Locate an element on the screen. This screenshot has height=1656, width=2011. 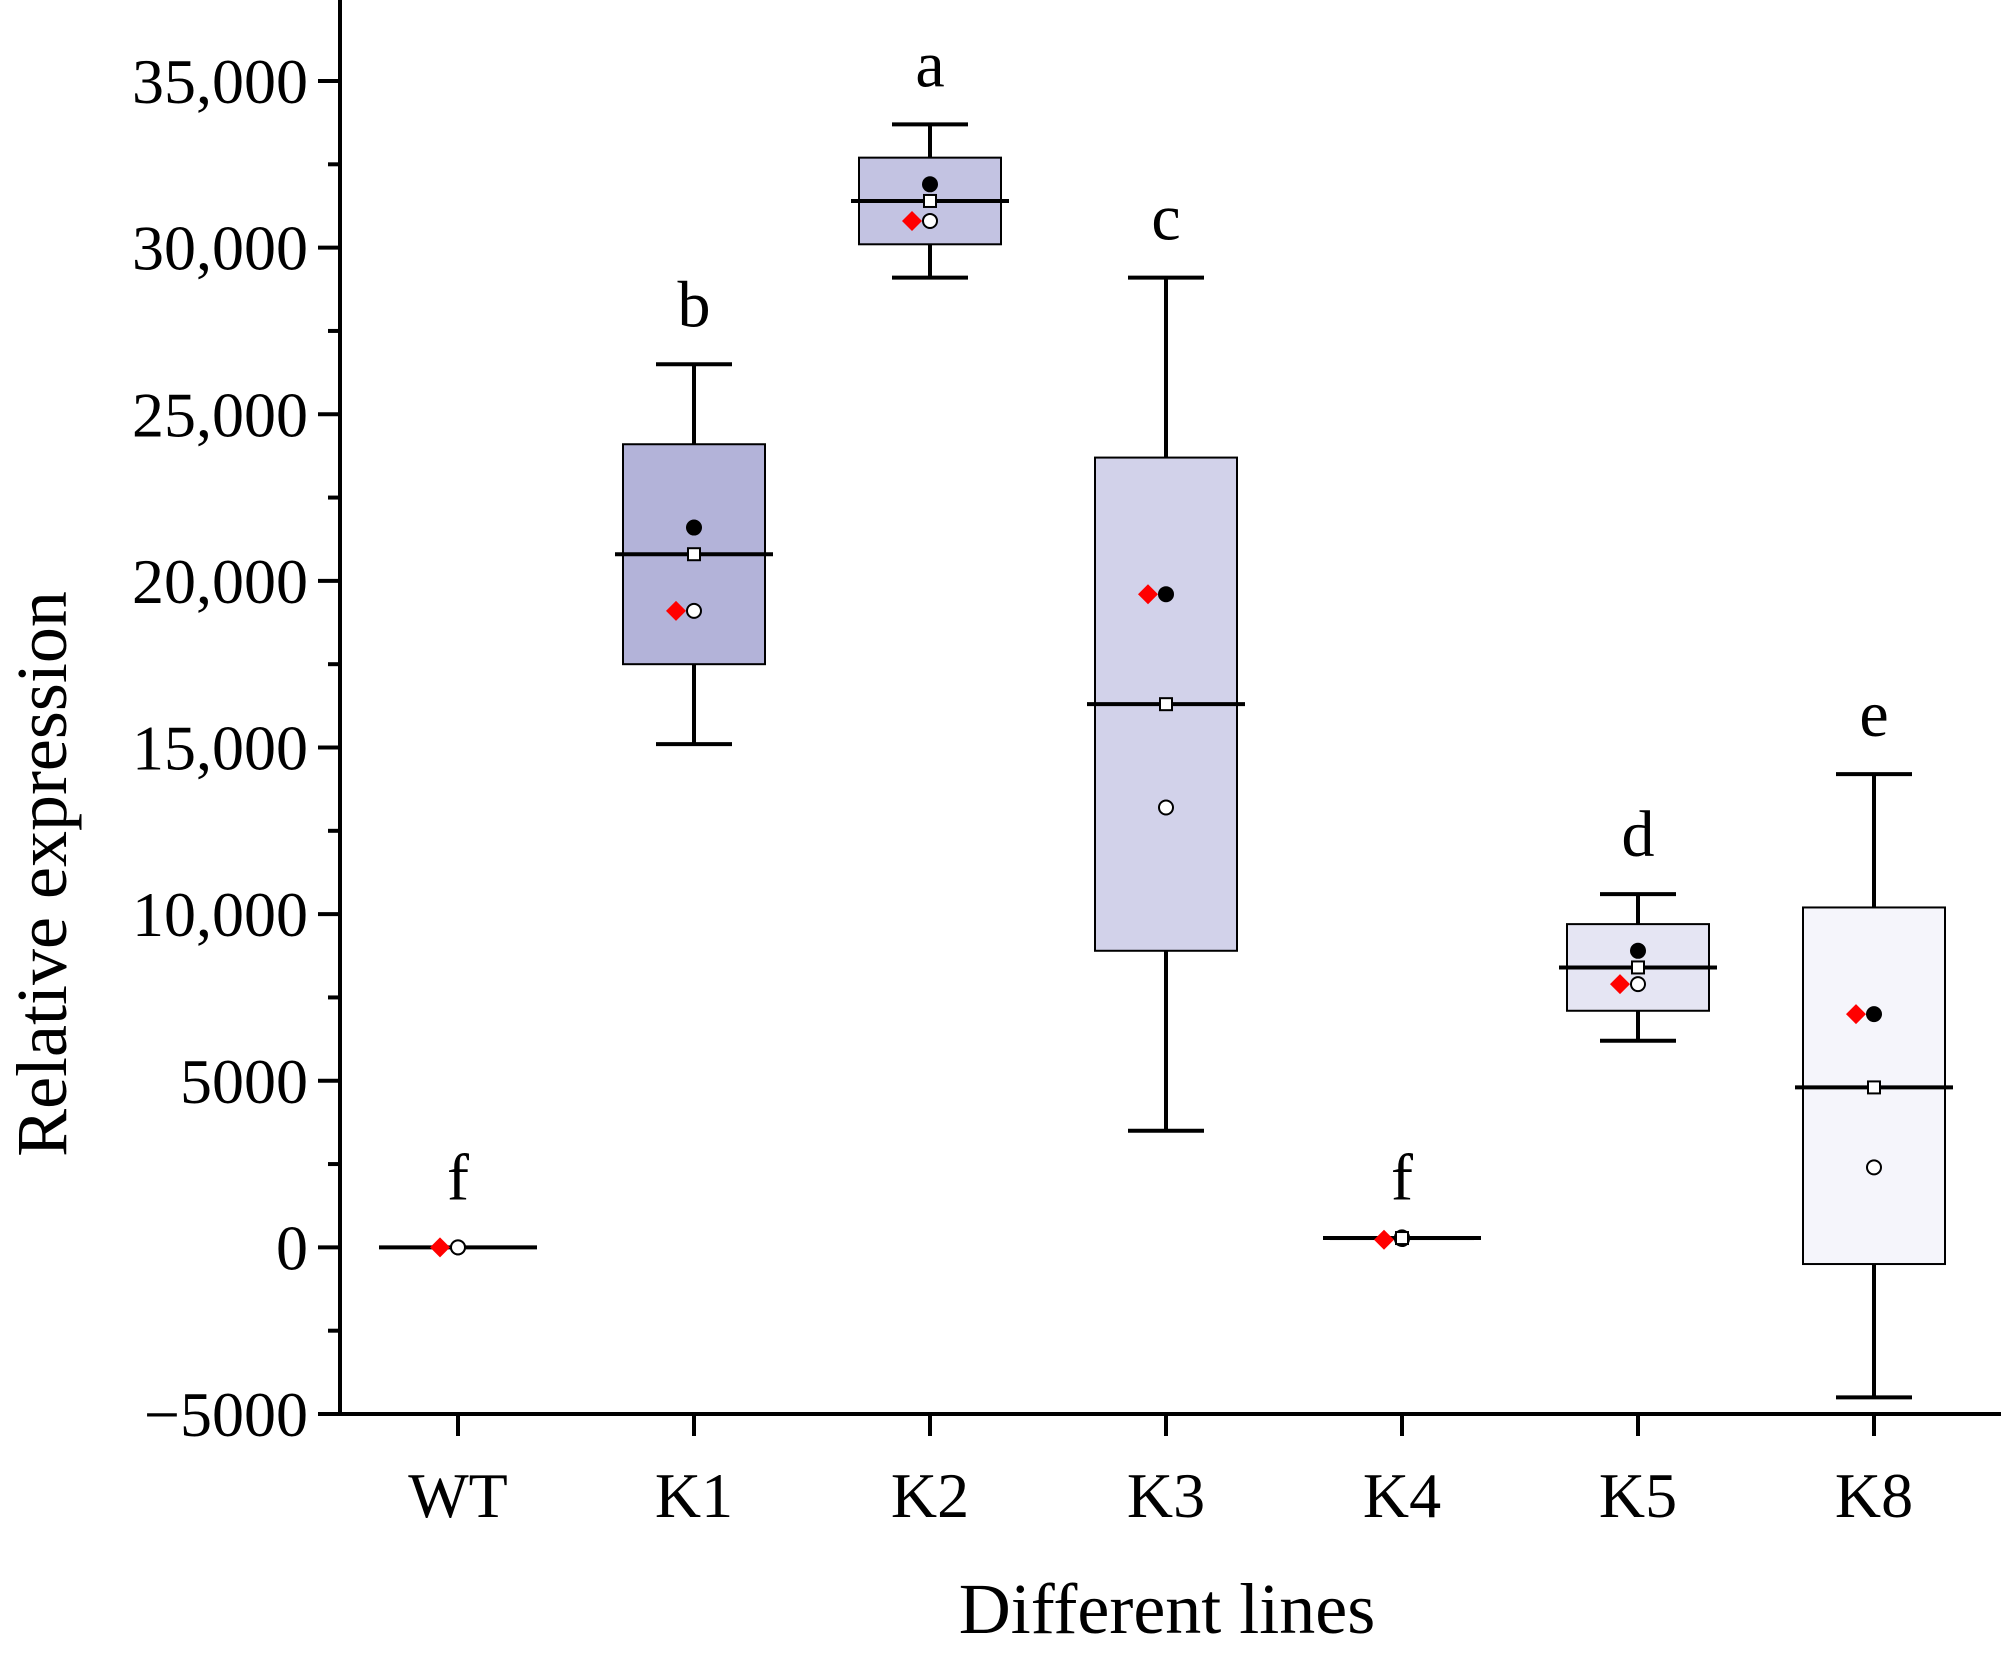
y-tick-label: 30,000 is located at coordinates (220, 248).